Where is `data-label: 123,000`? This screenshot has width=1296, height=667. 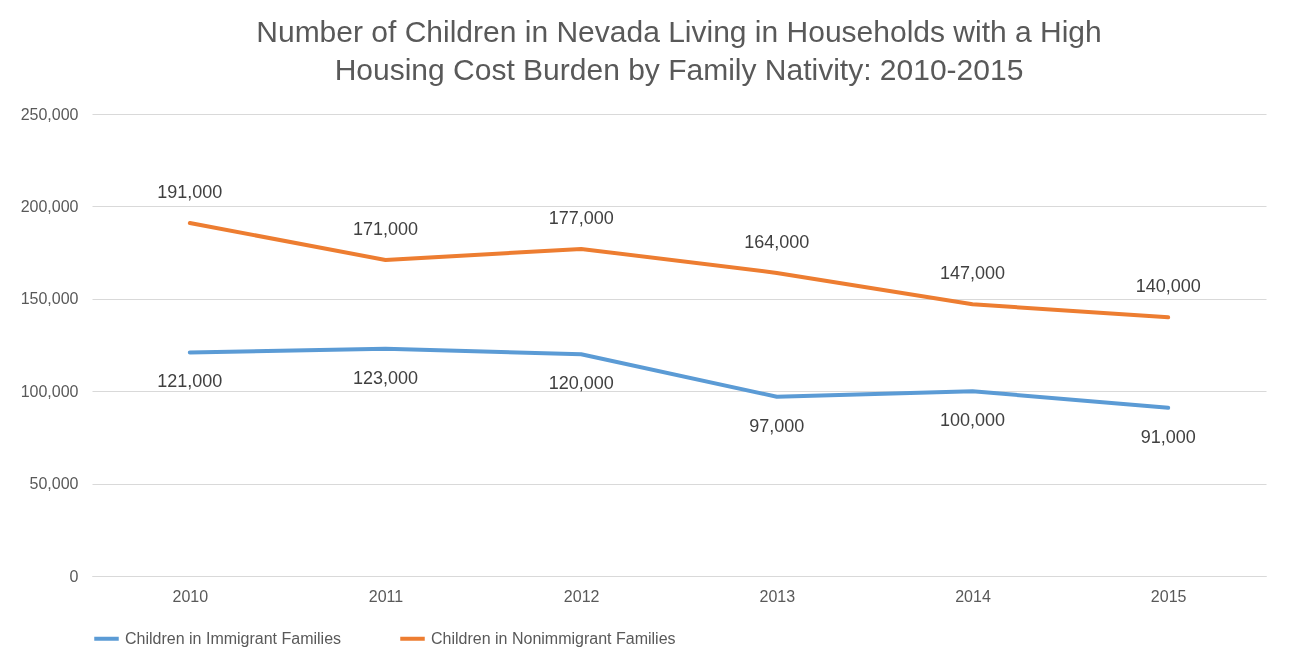 data-label: 123,000 is located at coordinates (385, 377).